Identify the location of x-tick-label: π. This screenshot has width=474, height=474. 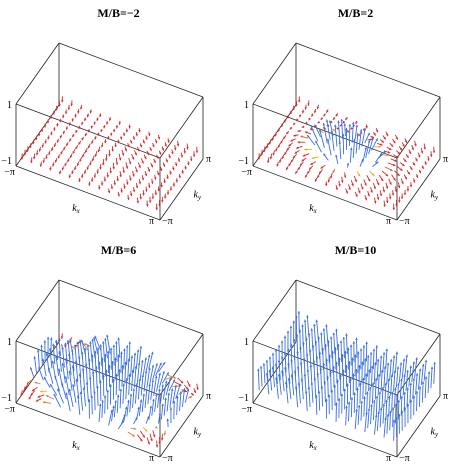
(151, 458).